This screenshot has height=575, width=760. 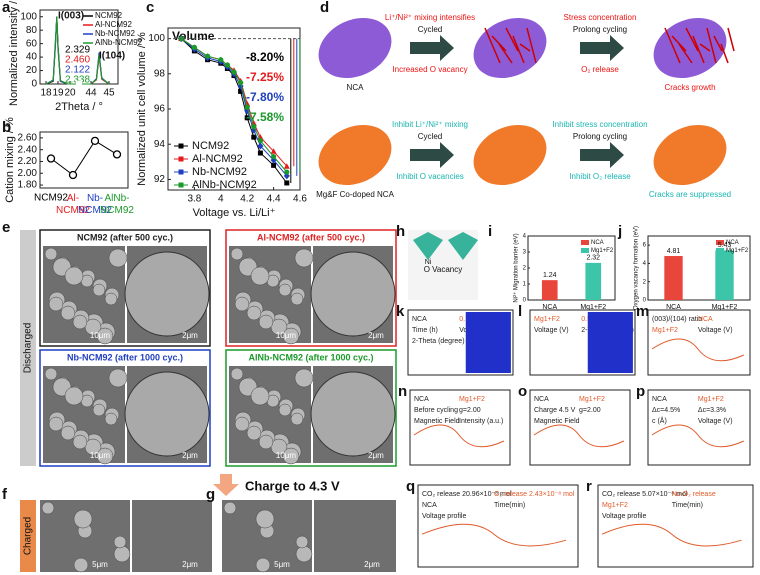 What do you see at coordinates (181, 146) in the screenshot?
I see `legend-marker` at bounding box center [181, 146].